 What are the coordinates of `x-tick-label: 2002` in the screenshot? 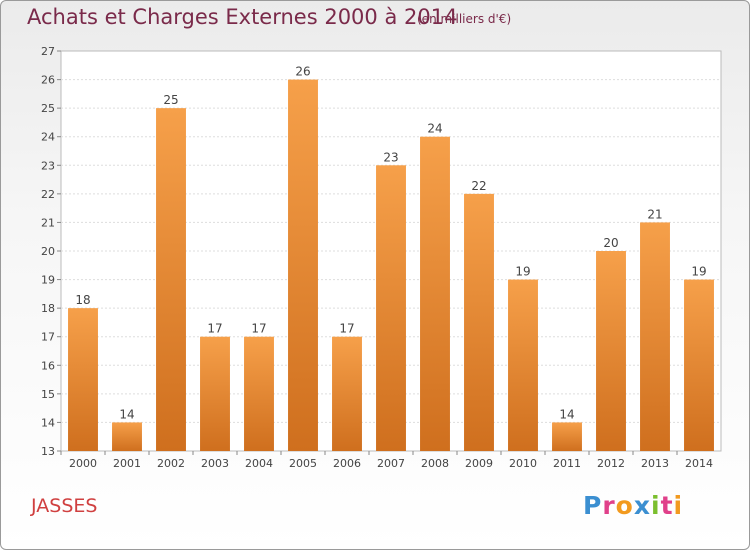 It's located at (171, 463).